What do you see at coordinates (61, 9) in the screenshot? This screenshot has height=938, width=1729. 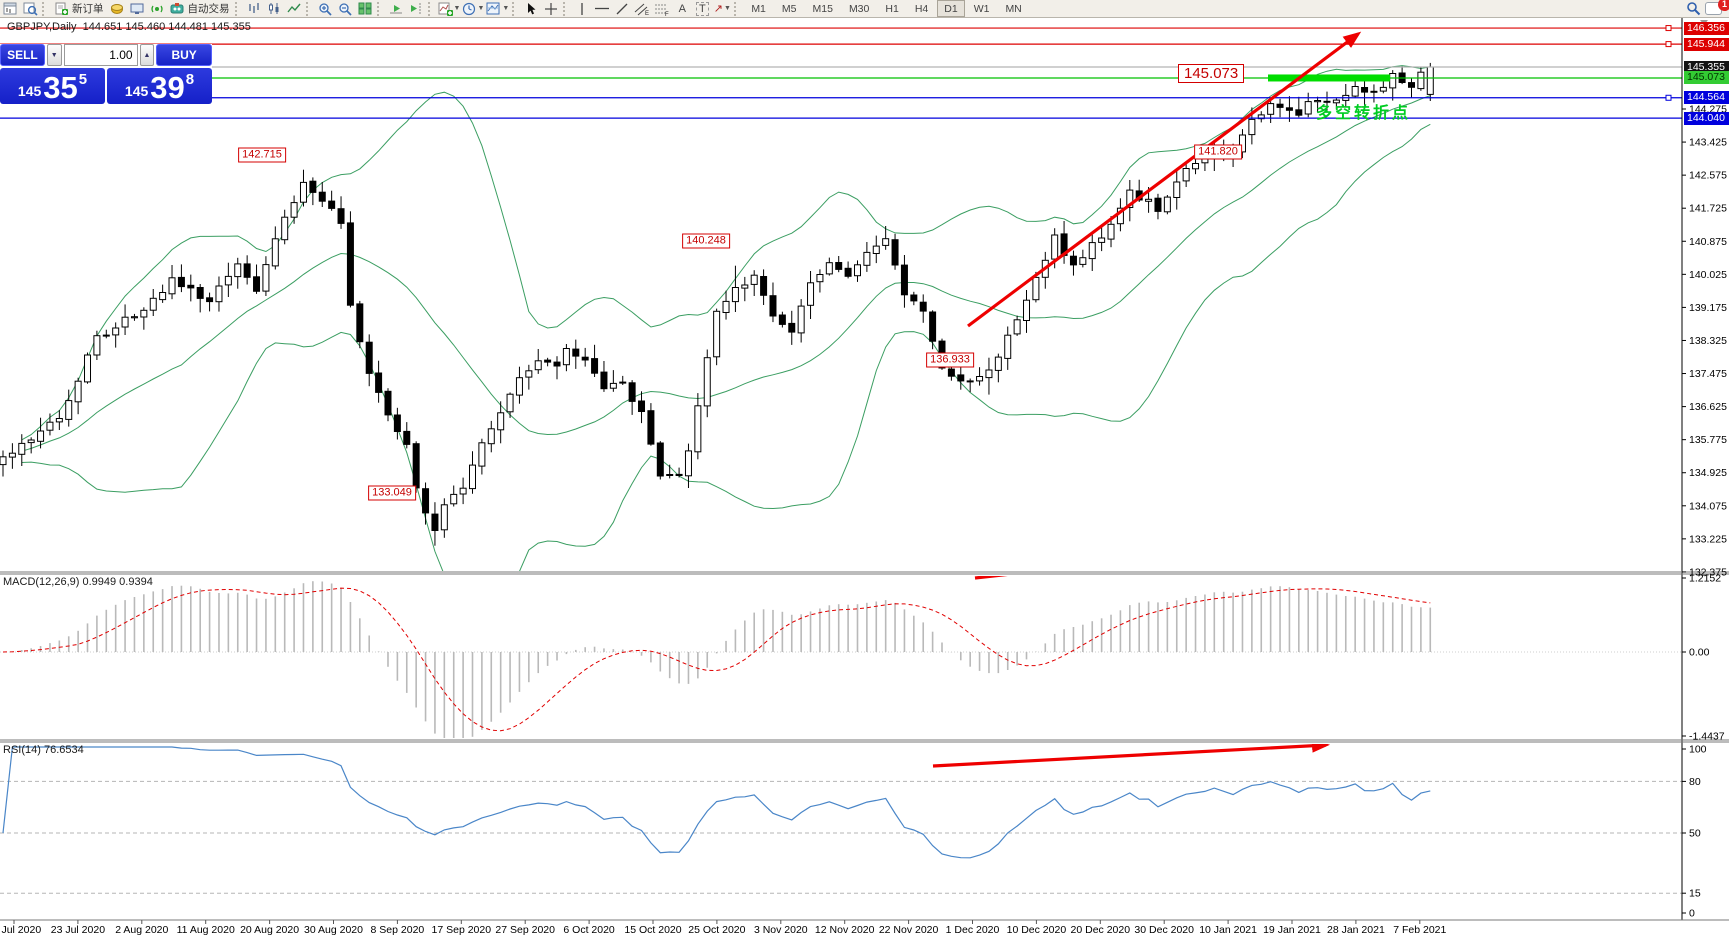 I see `new-order-button` at bounding box center [61, 9].